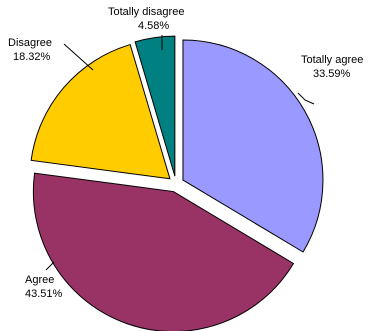 The height and width of the screenshot is (331, 381). What do you see at coordinates (78, 57) in the screenshot?
I see `leader-line-disagree` at bounding box center [78, 57].